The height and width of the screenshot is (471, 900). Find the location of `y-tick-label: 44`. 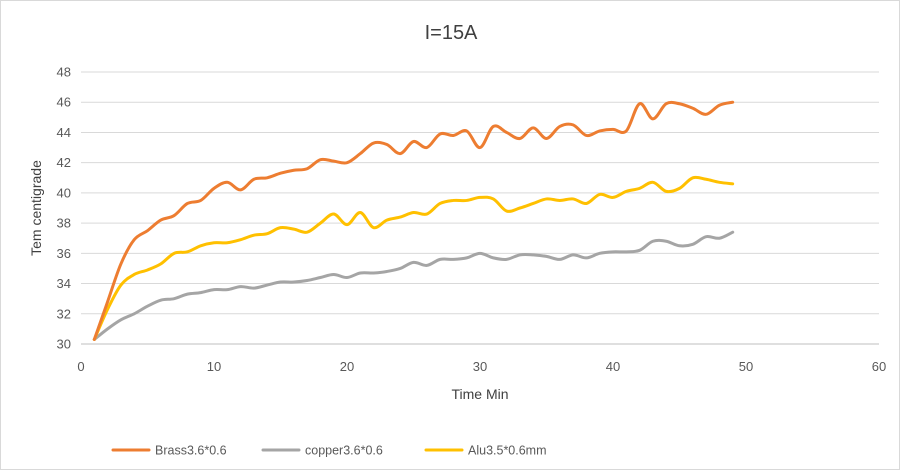

y-tick-label: 44 is located at coordinates (64, 132).